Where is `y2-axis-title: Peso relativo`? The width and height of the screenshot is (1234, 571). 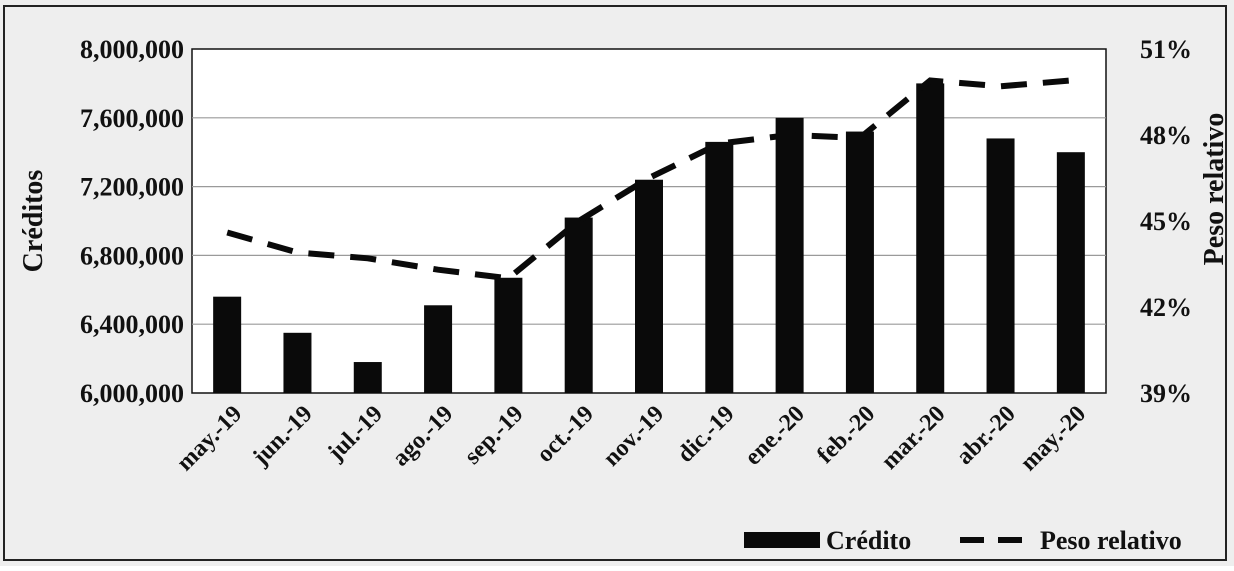 y2-axis-title: Peso relativo is located at coordinates (1214, 189).